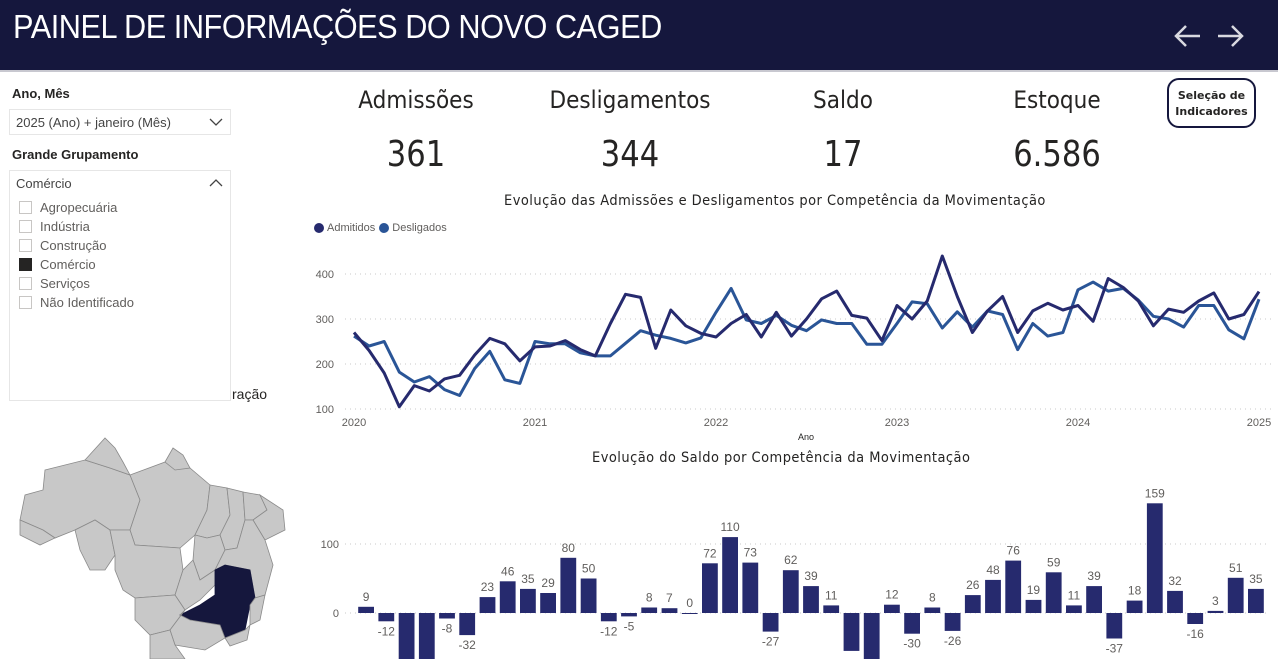 This screenshot has width=1278, height=659. I want to click on state-rondonia, so click(95, 545).